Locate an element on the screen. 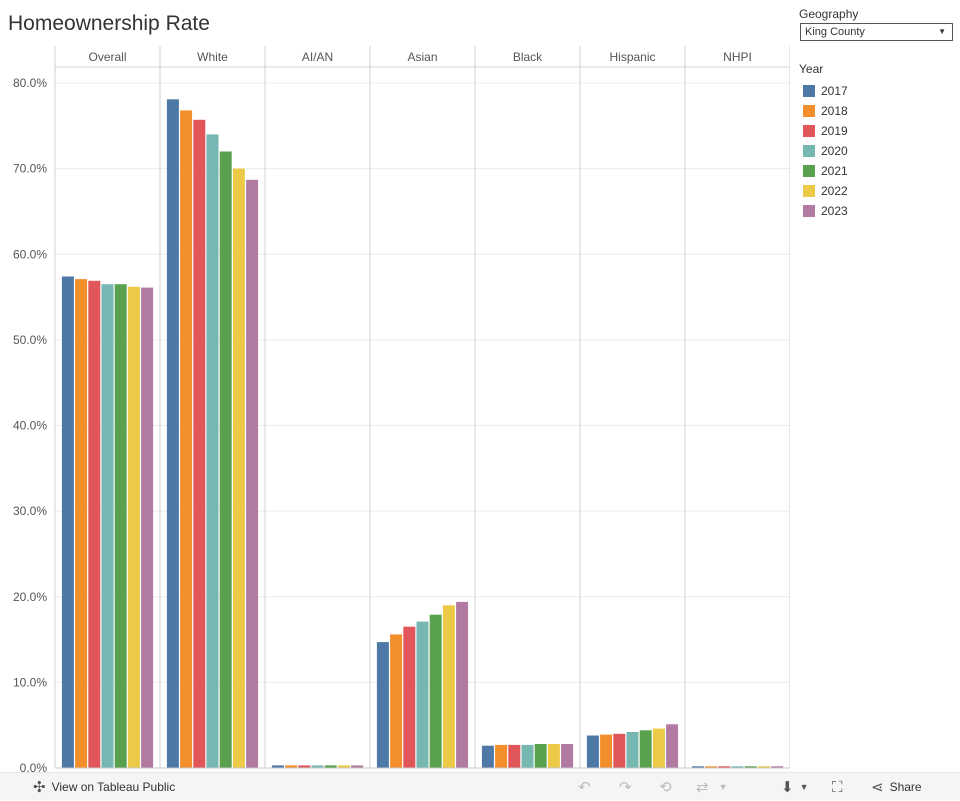 The width and height of the screenshot is (960, 801). y-tick-label: 80.0% is located at coordinates (30, 83).